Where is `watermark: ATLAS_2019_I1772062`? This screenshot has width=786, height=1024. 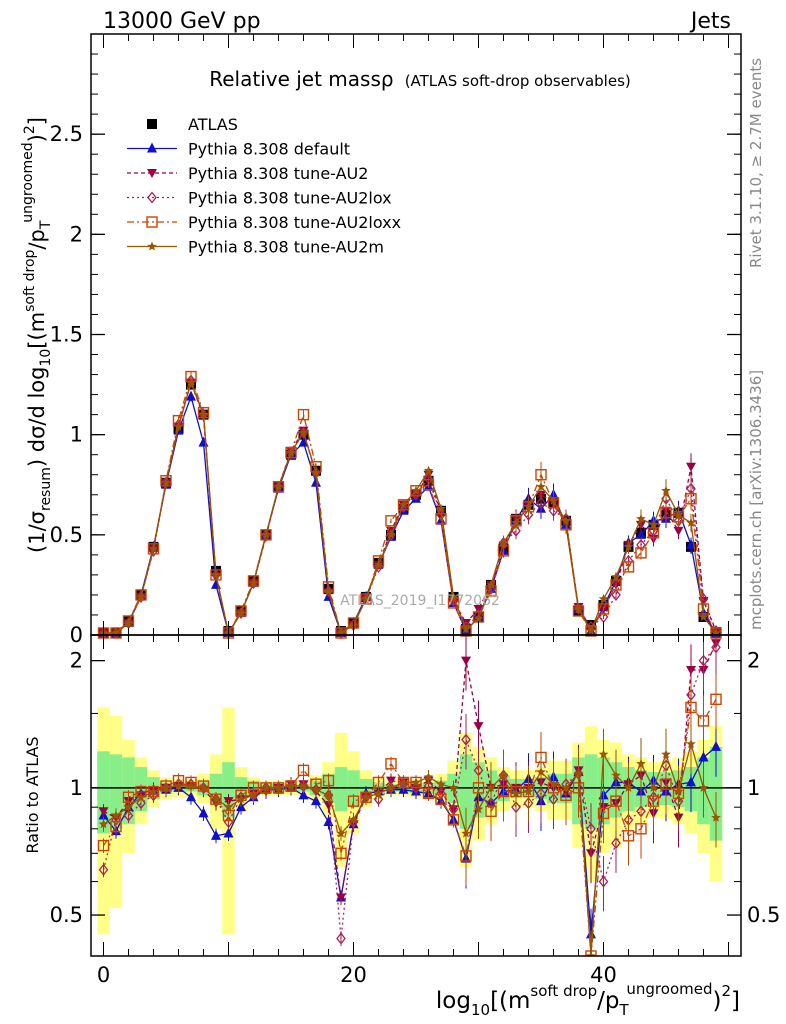 watermark: ATLAS_2019_I1772062 is located at coordinates (420, 601).